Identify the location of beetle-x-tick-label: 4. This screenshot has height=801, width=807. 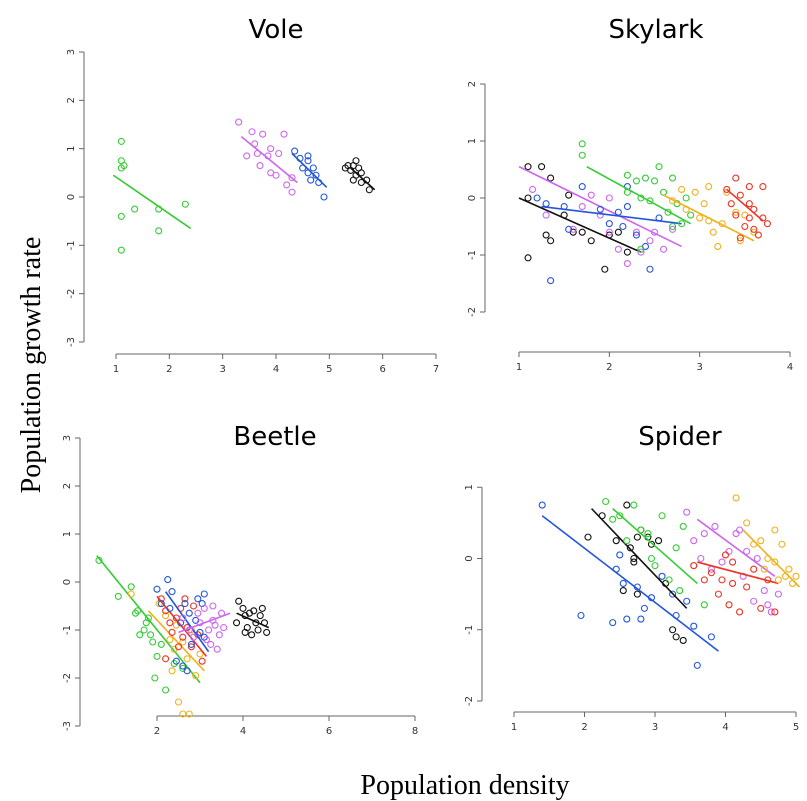
(243, 731).